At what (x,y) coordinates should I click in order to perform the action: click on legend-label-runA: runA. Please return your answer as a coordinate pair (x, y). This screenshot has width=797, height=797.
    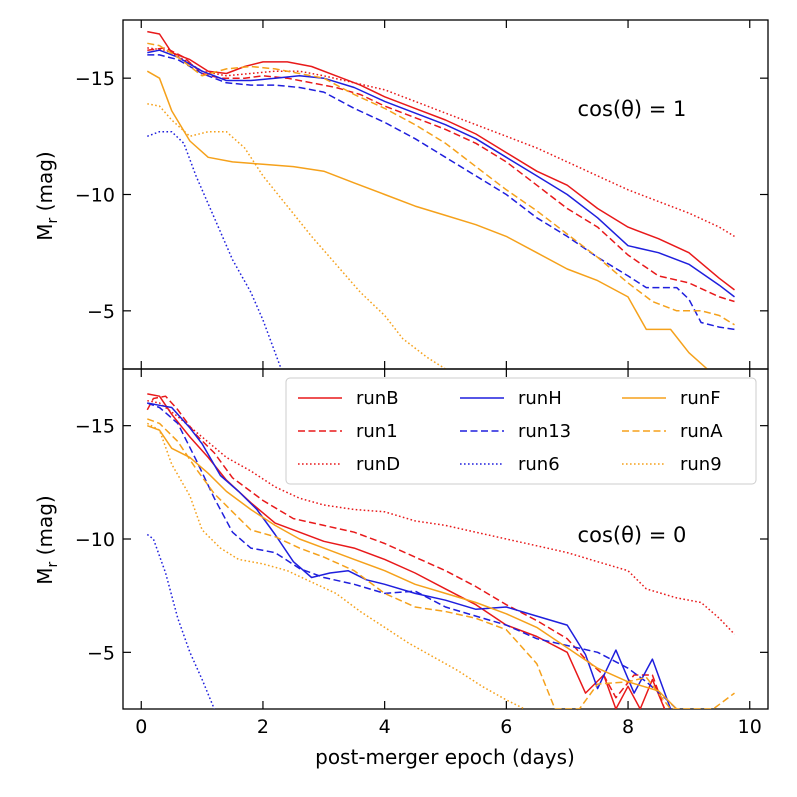
    Looking at the image, I should click on (701, 431).